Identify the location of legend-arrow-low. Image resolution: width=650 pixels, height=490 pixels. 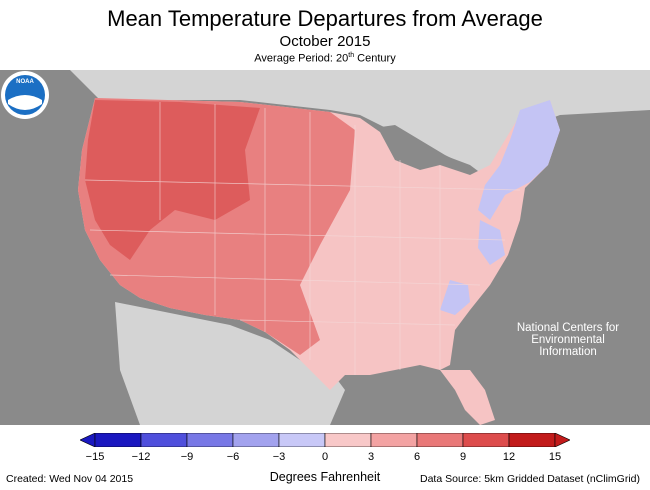
(88, 440).